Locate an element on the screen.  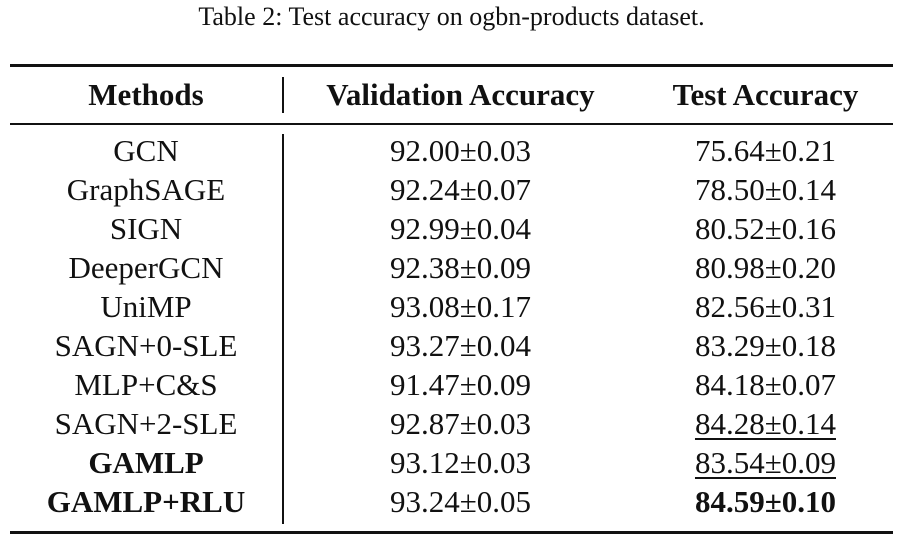
table-cell: SIGN is located at coordinates (146, 228).